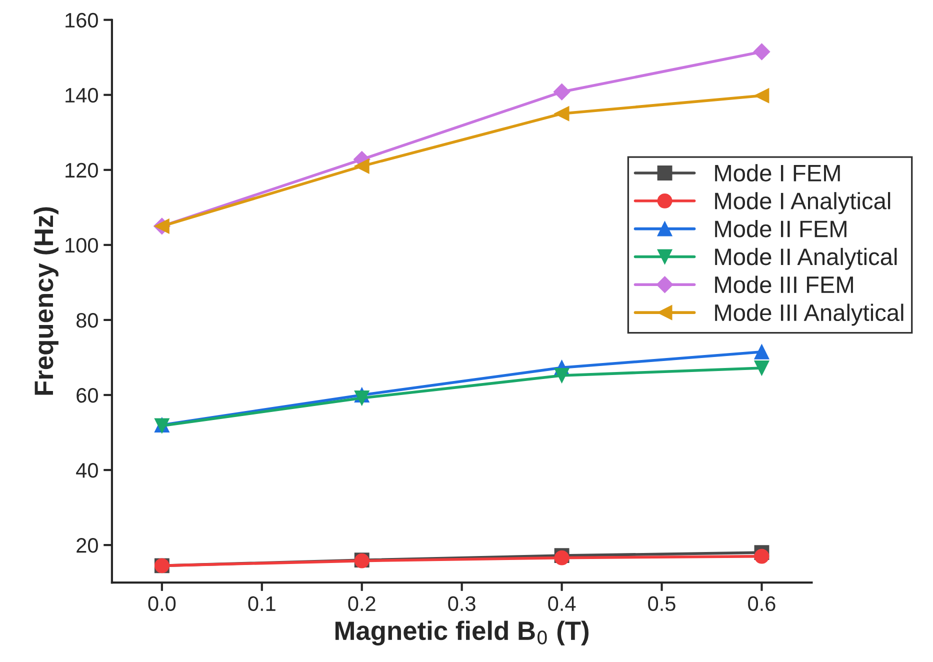 The width and height of the screenshot is (933, 662). I want to click on y-tick-label: 100, so click(82, 245).